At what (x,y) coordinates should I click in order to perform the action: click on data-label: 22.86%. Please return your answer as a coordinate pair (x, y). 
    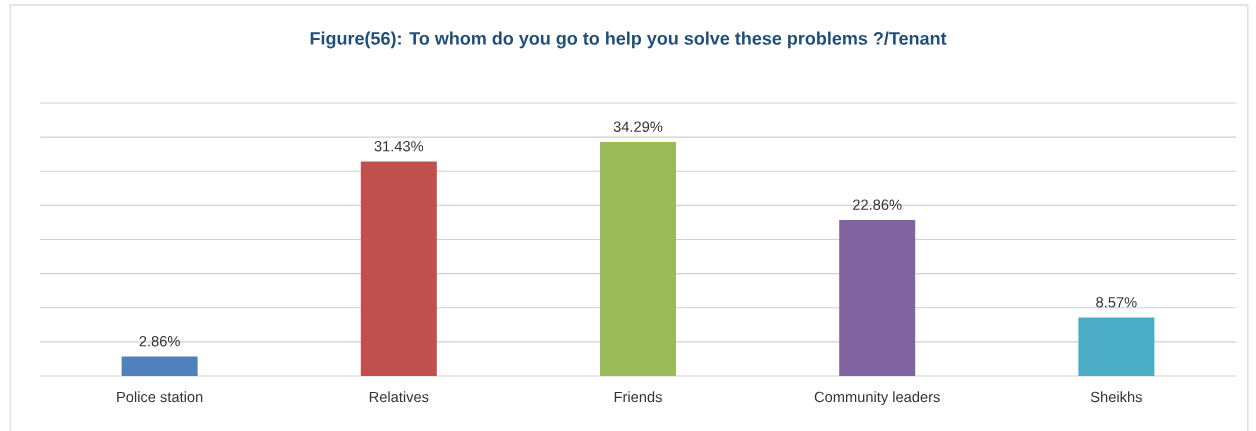
    Looking at the image, I should click on (877, 204).